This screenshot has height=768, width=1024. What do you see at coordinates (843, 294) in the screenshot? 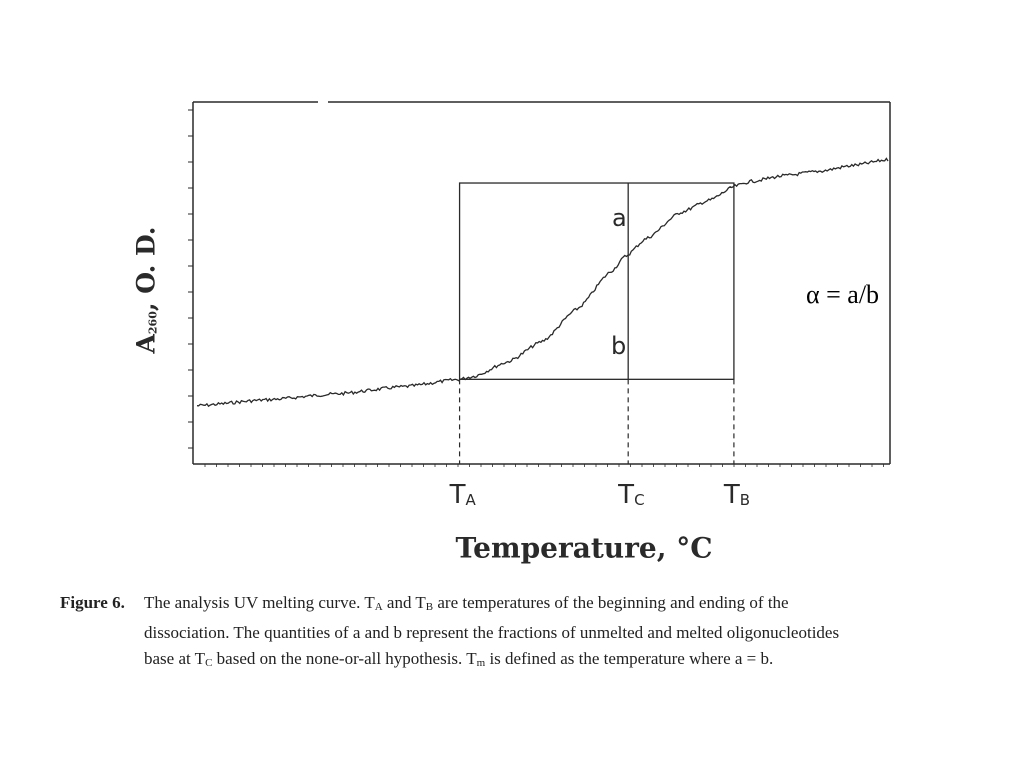
I see `alpha-equation: α = a/b` at bounding box center [843, 294].